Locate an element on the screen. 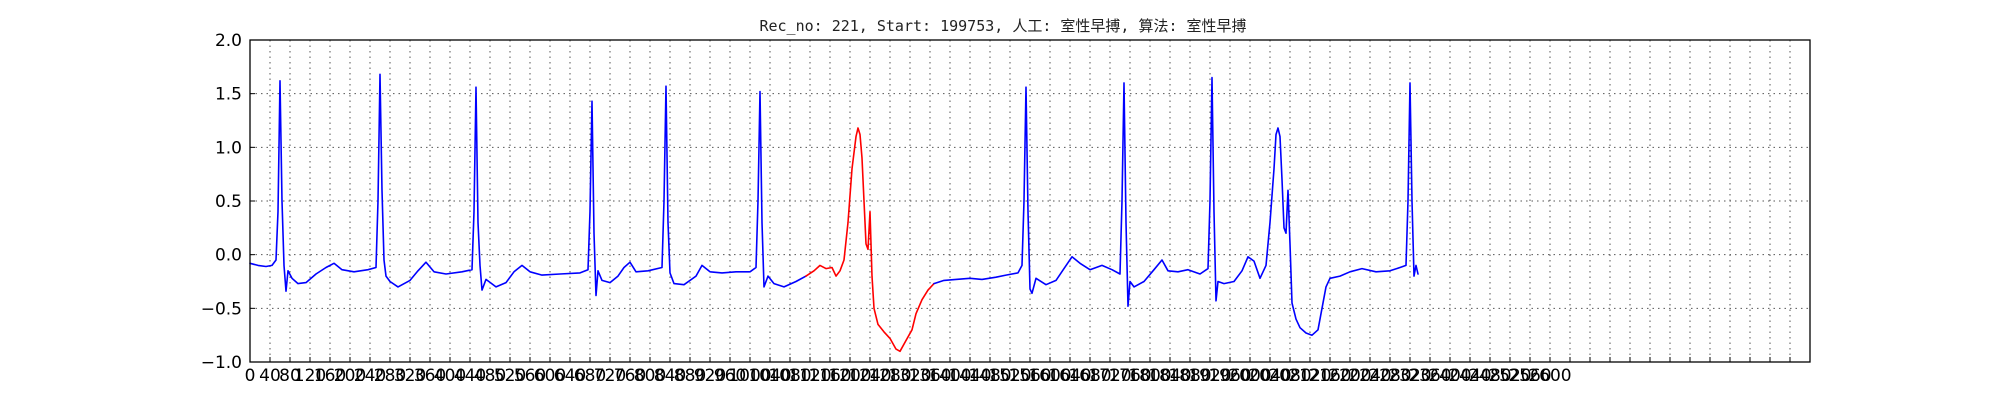 The image size is (2000, 400). x-tick-label: 1320 is located at coordinates (909, 376).